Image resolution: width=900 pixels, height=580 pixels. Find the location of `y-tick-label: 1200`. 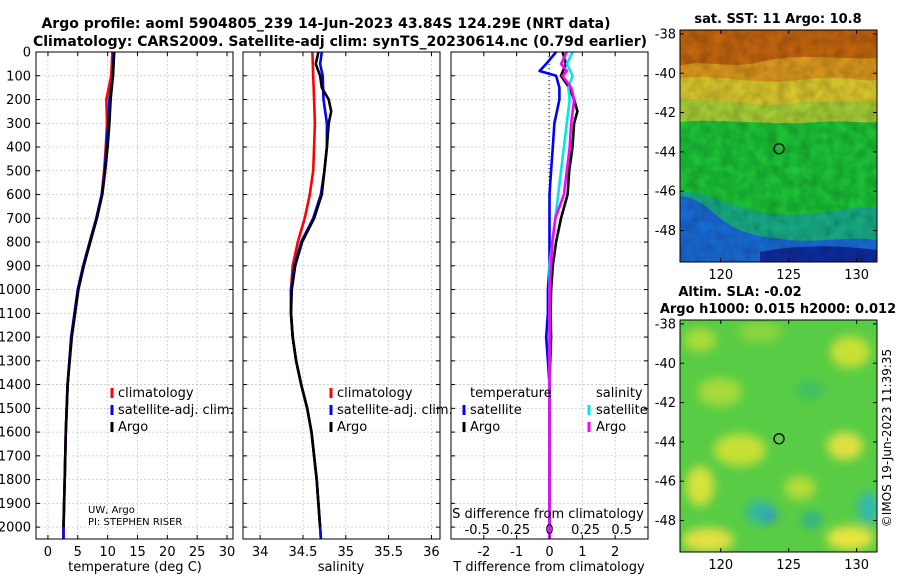

y-tick-label: 1200 is located at coordinates (15, 338).